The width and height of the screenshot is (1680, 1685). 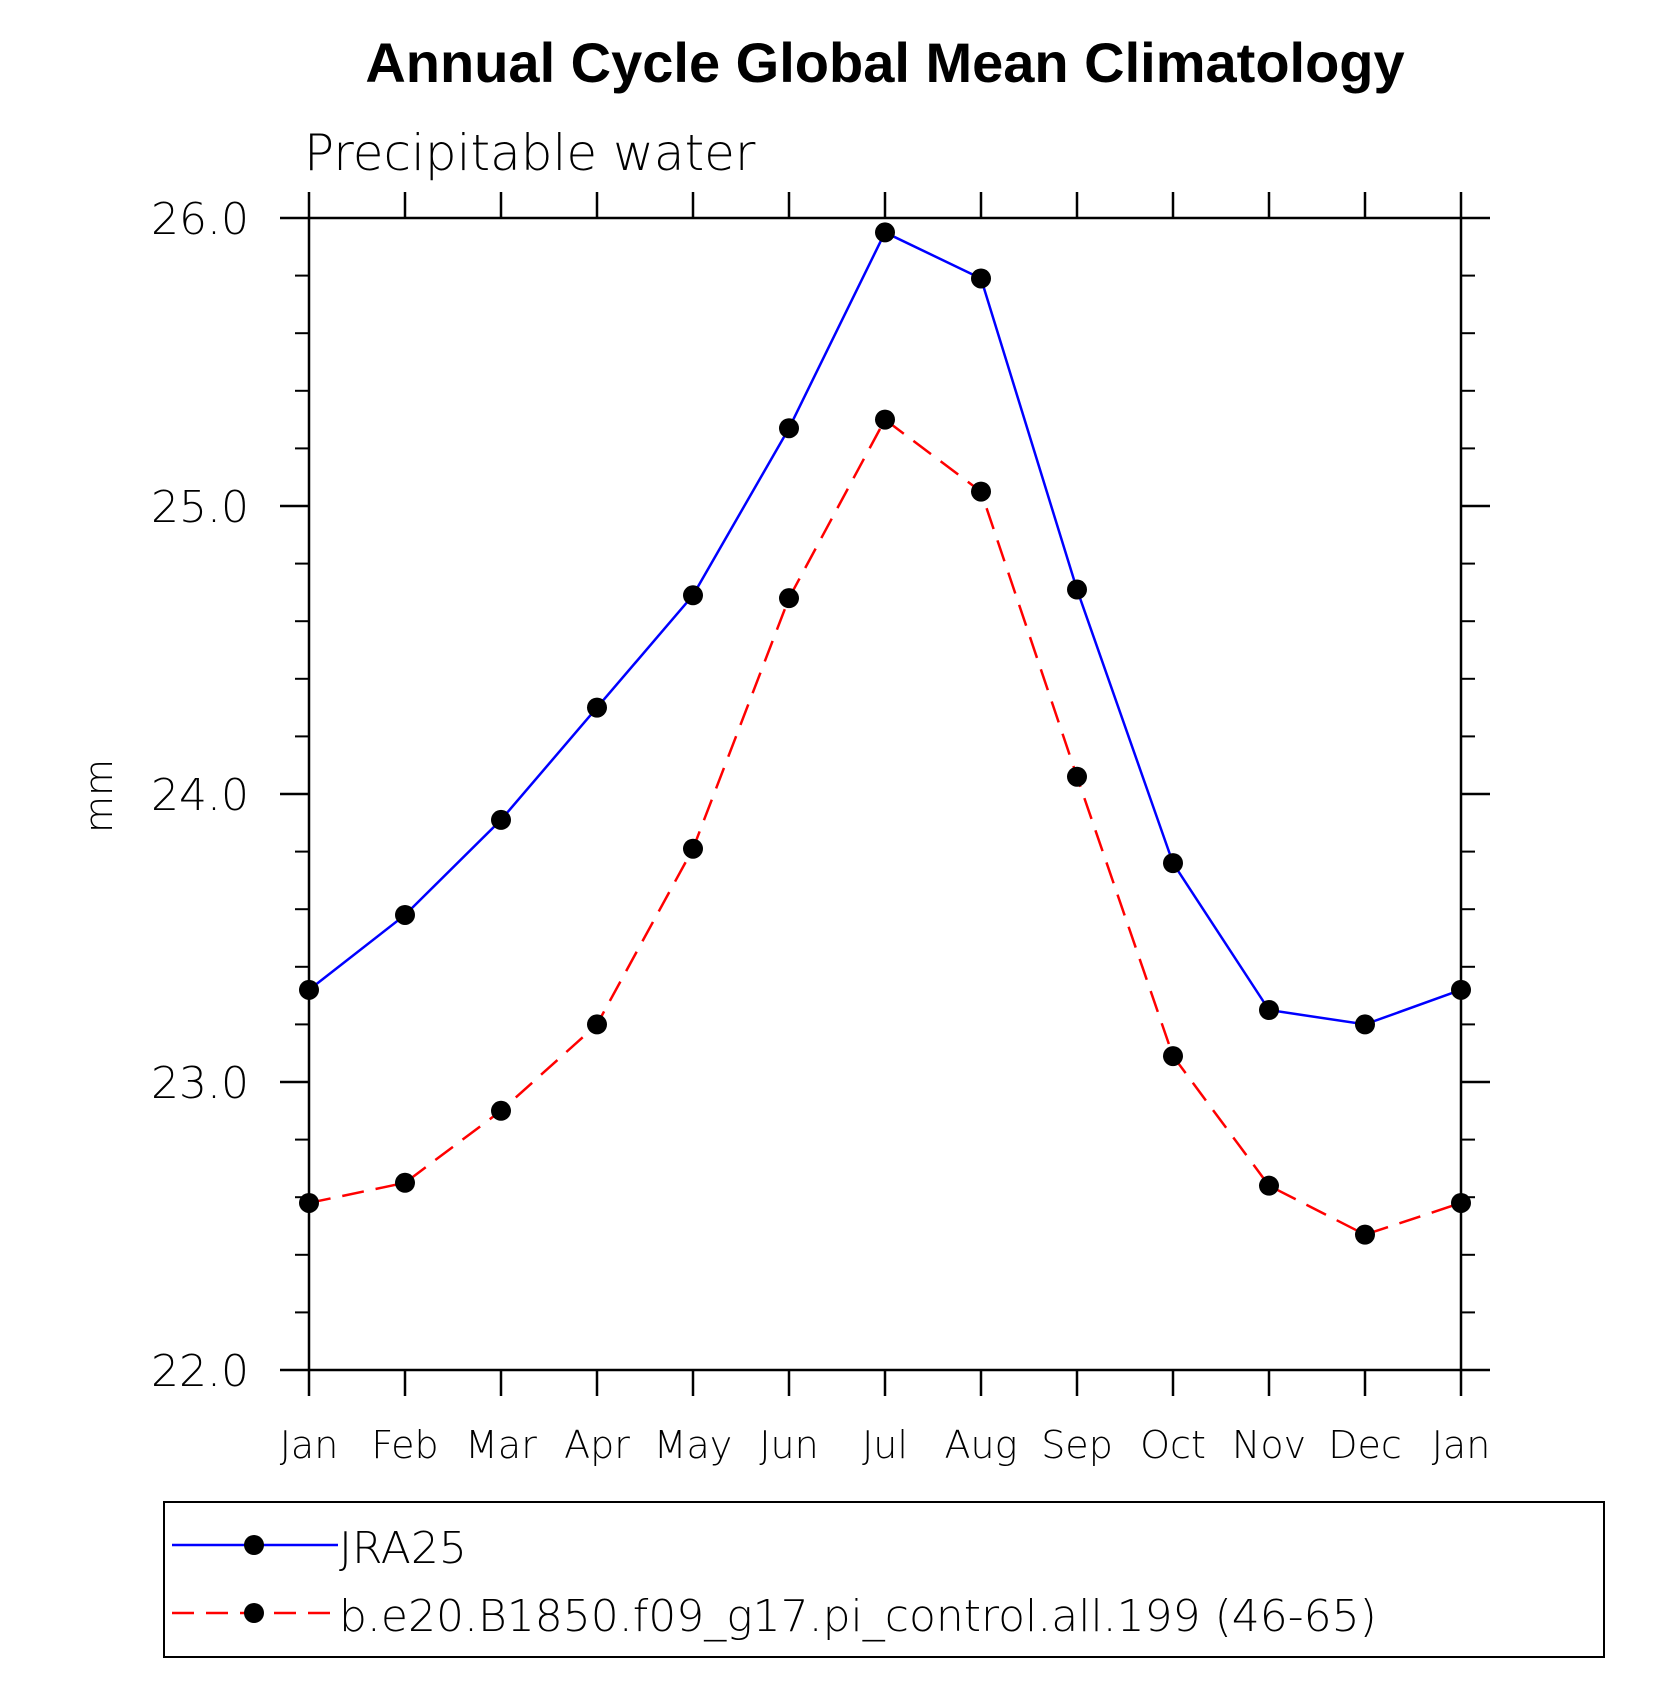 I want to click on y-tick-label: 25.0, so click(x=200, y=507).